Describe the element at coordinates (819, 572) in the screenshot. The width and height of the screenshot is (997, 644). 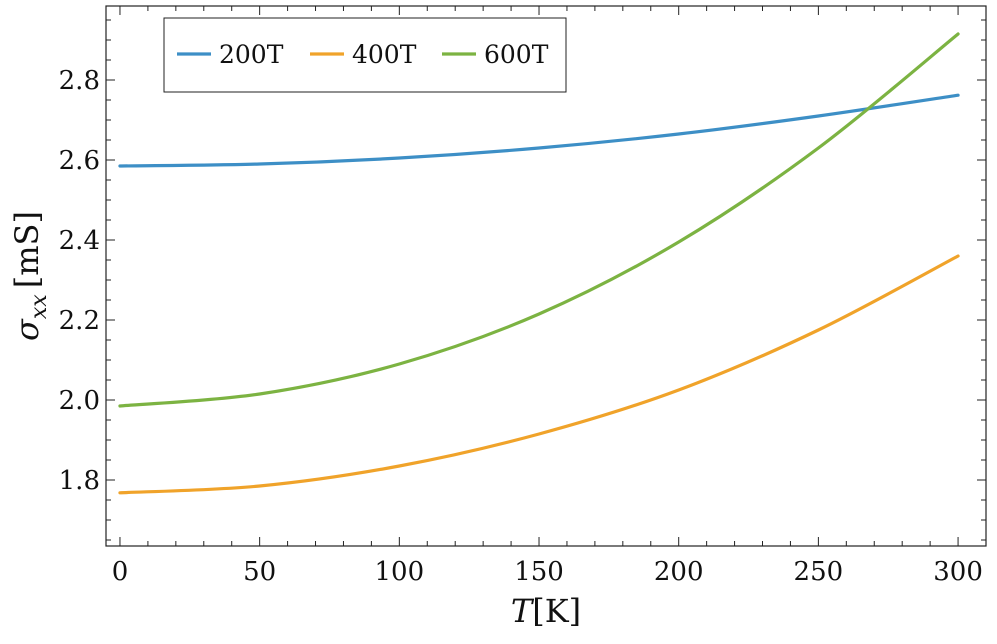
I see `x-tick-label: 250` at that location.